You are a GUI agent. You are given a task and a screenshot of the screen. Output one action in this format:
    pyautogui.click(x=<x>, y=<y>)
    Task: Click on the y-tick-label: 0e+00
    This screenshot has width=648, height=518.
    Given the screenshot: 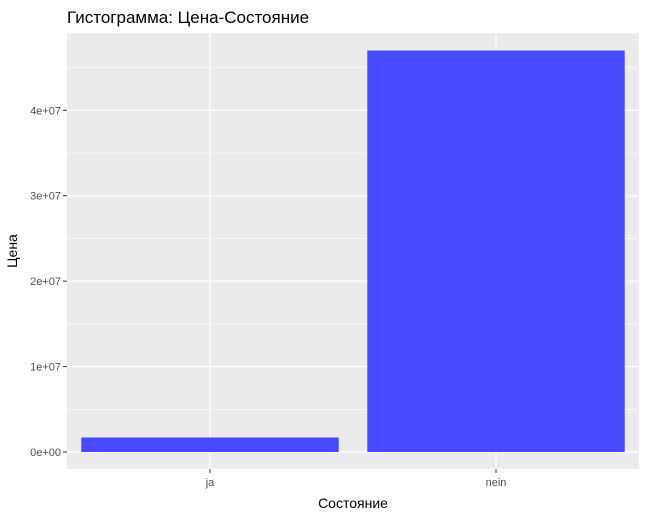 What is the action you would take?
    pyautogui.click(x=45, y=453)
    